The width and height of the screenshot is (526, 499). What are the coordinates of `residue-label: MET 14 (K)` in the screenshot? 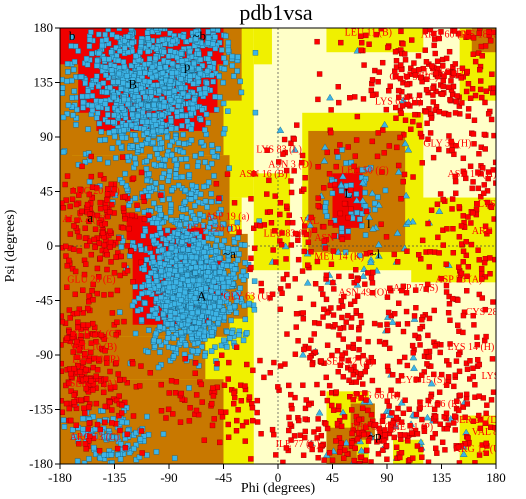 It's located at (339, 256).